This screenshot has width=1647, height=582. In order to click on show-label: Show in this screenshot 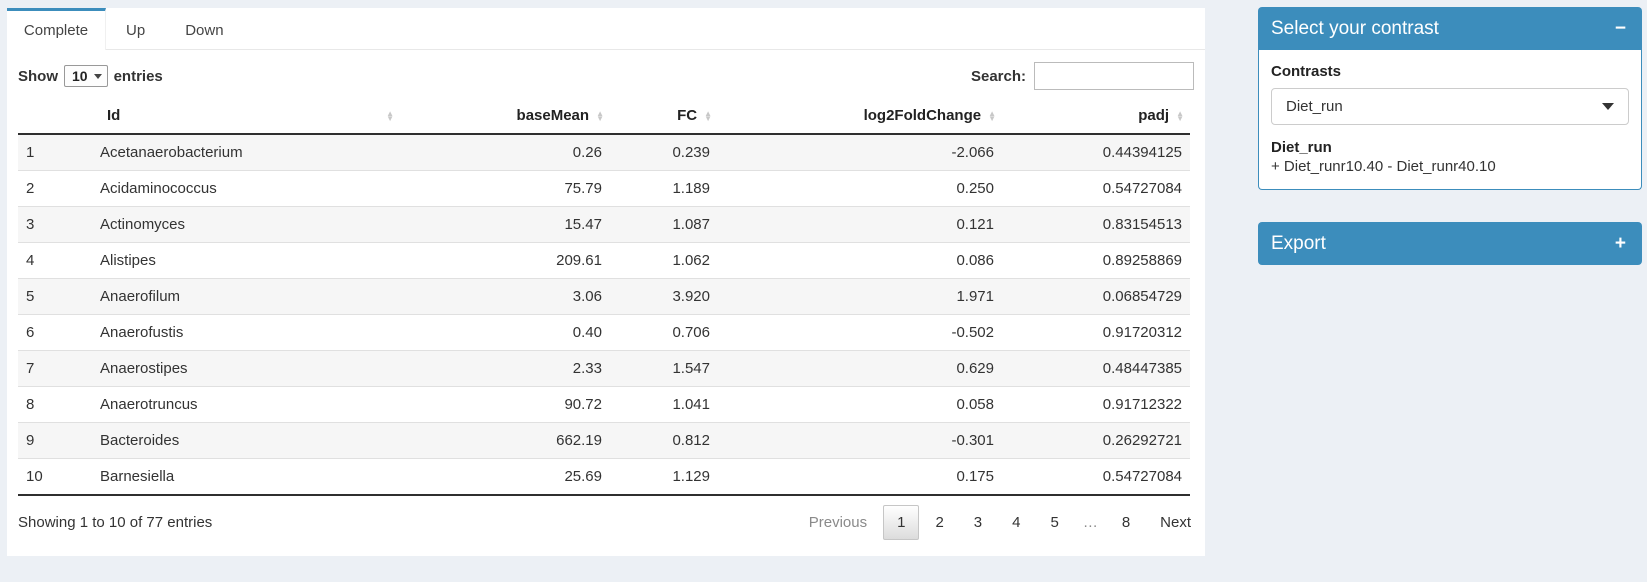, I will do `click(38, 76)`.